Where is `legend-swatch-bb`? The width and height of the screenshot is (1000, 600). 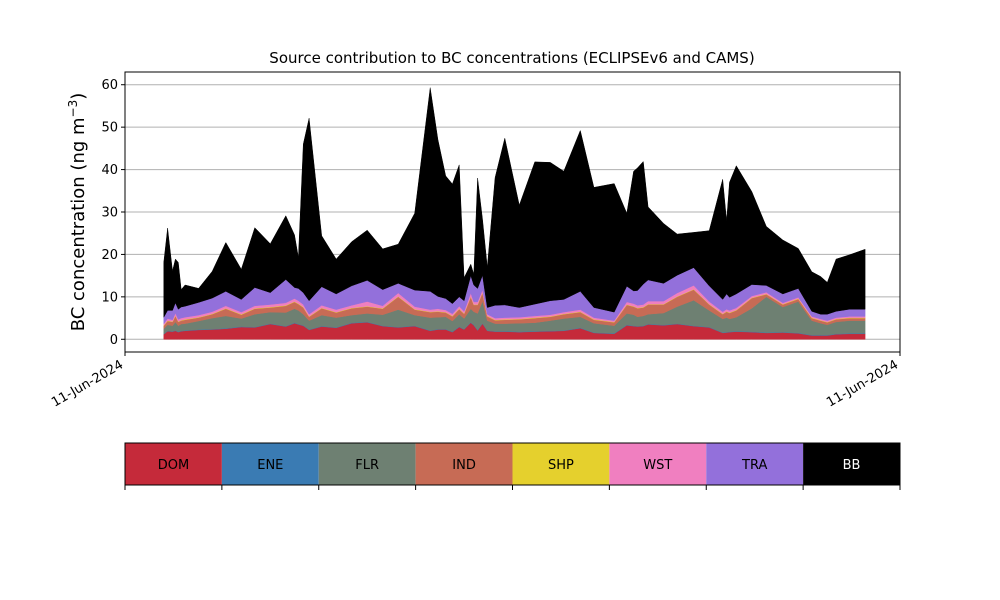
legend-swatch-bb is located at coordinates (851, 464).